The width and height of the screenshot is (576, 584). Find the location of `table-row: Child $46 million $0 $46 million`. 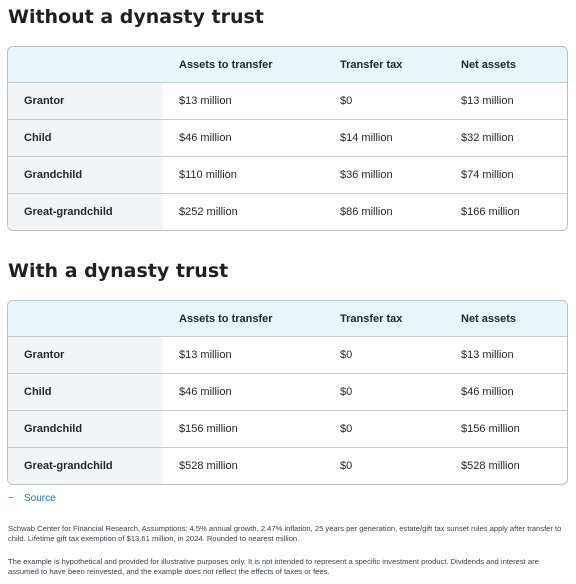

table-row: Child $46 million $0 $46 million is located at coordinates (287, 391).